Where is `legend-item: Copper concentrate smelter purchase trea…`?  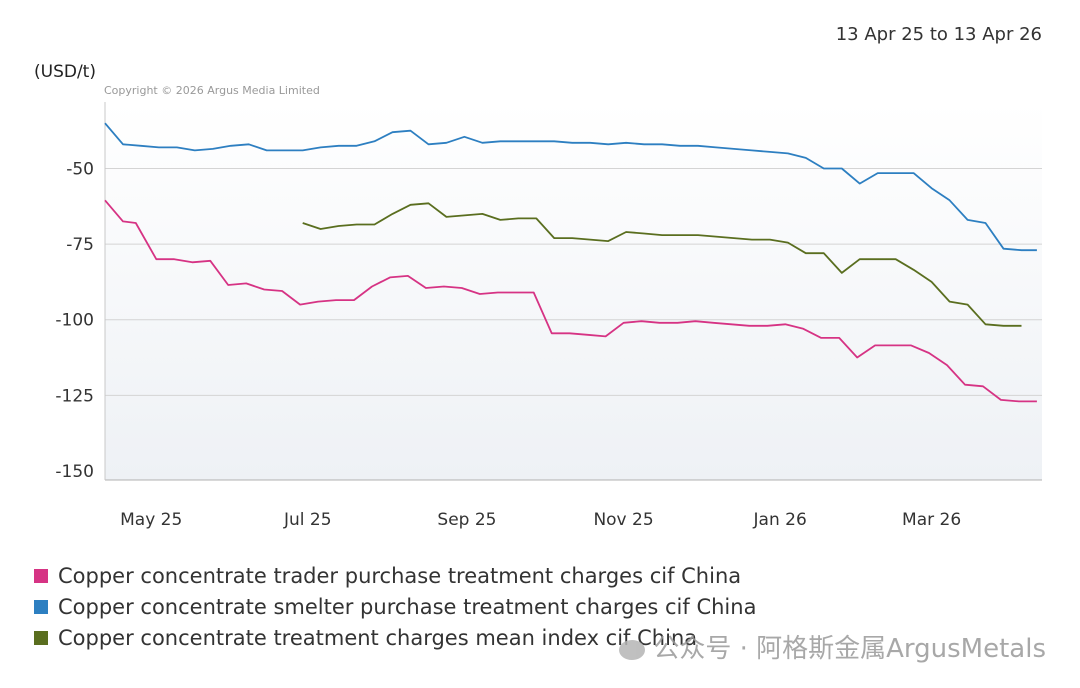 legend-item: Copper concentrate smelter purchase trea… is located at coordinates (395, 606).